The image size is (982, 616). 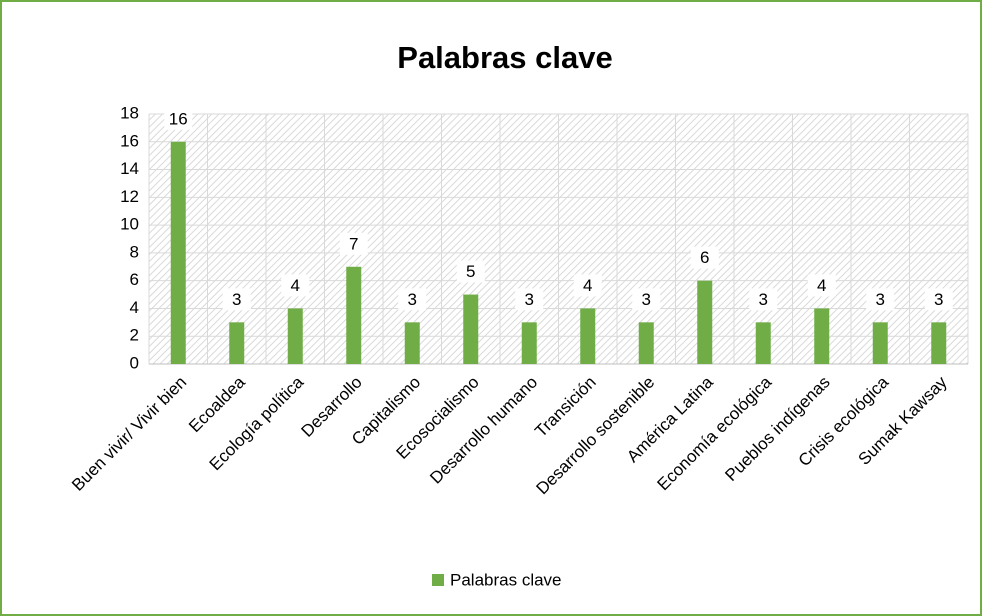 I want to click on data-label: 16, so click(x=178, y=118).